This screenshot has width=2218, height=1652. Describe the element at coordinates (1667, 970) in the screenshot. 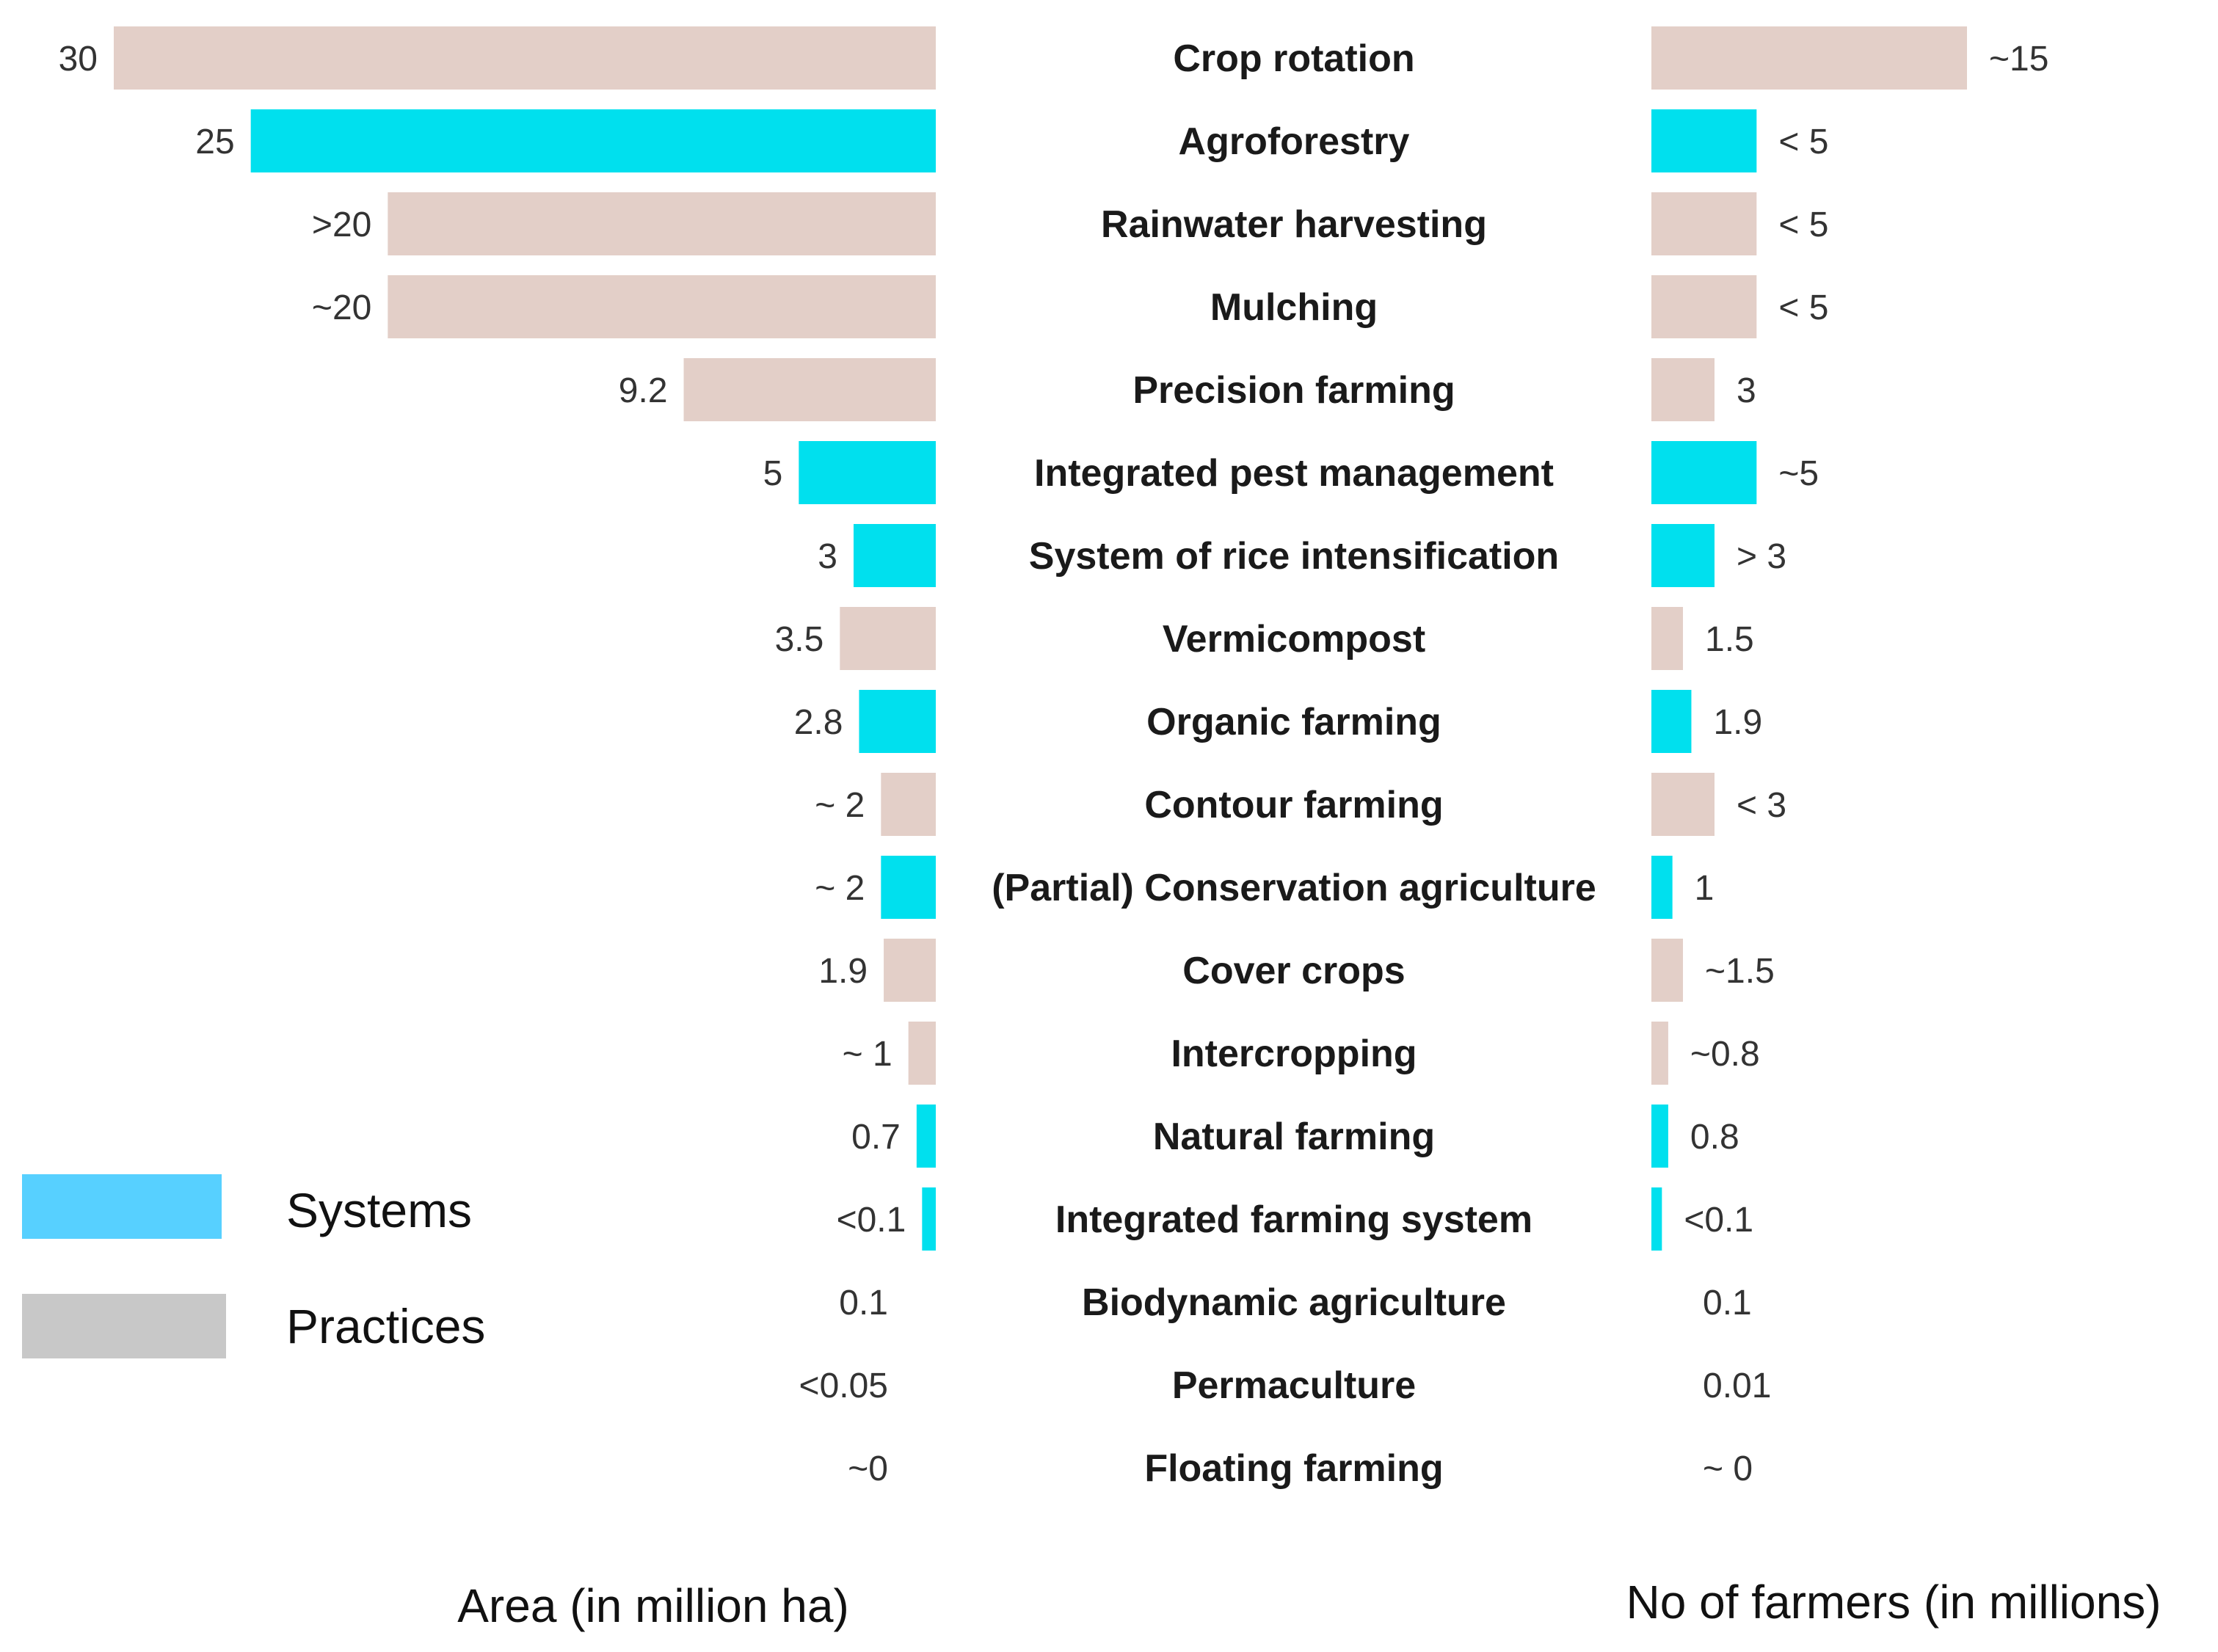

I see `farmers-bar-cover-crops` at that location.